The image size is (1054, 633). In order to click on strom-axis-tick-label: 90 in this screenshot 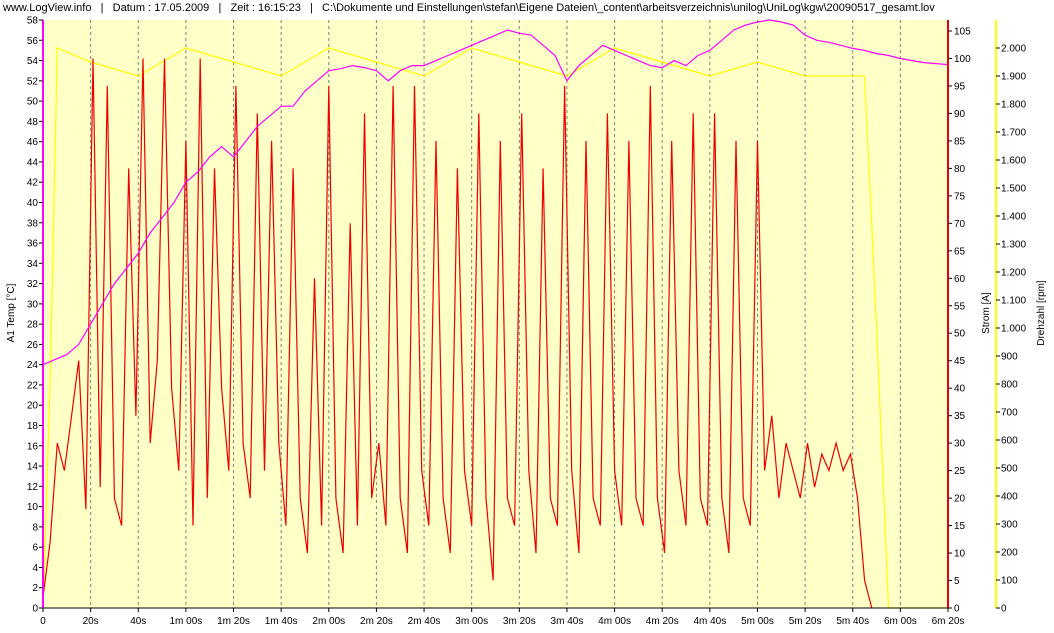, I will do `click(960, 114)`.